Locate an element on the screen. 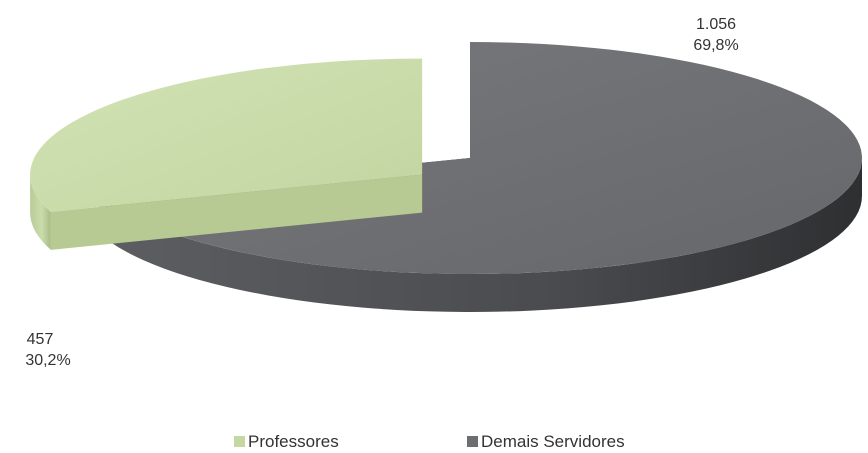 This screenshot has height=453, width=868. data-label-demais-servidores-percent: 69,8% is located at coordinates (715, 45).